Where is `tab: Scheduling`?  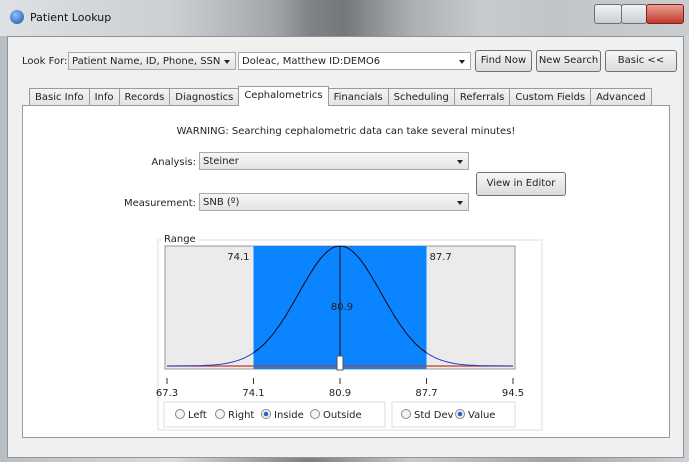 tab: Scheduling is located at coordinates (421, 97).